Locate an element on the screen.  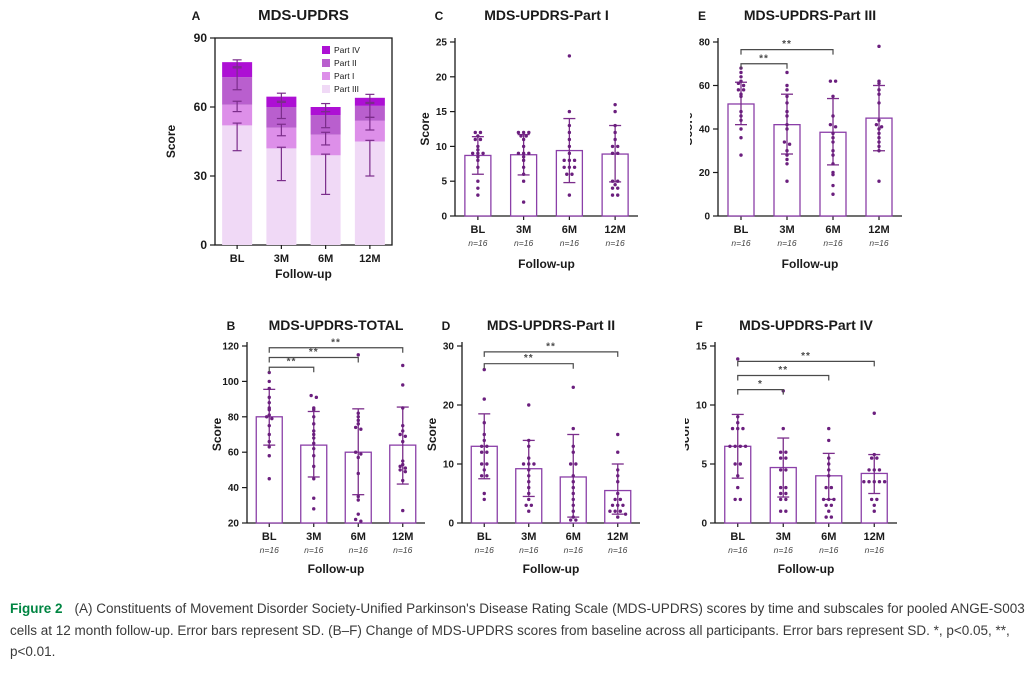
y-tick-label: 20 is located at coordinates (449, 406).